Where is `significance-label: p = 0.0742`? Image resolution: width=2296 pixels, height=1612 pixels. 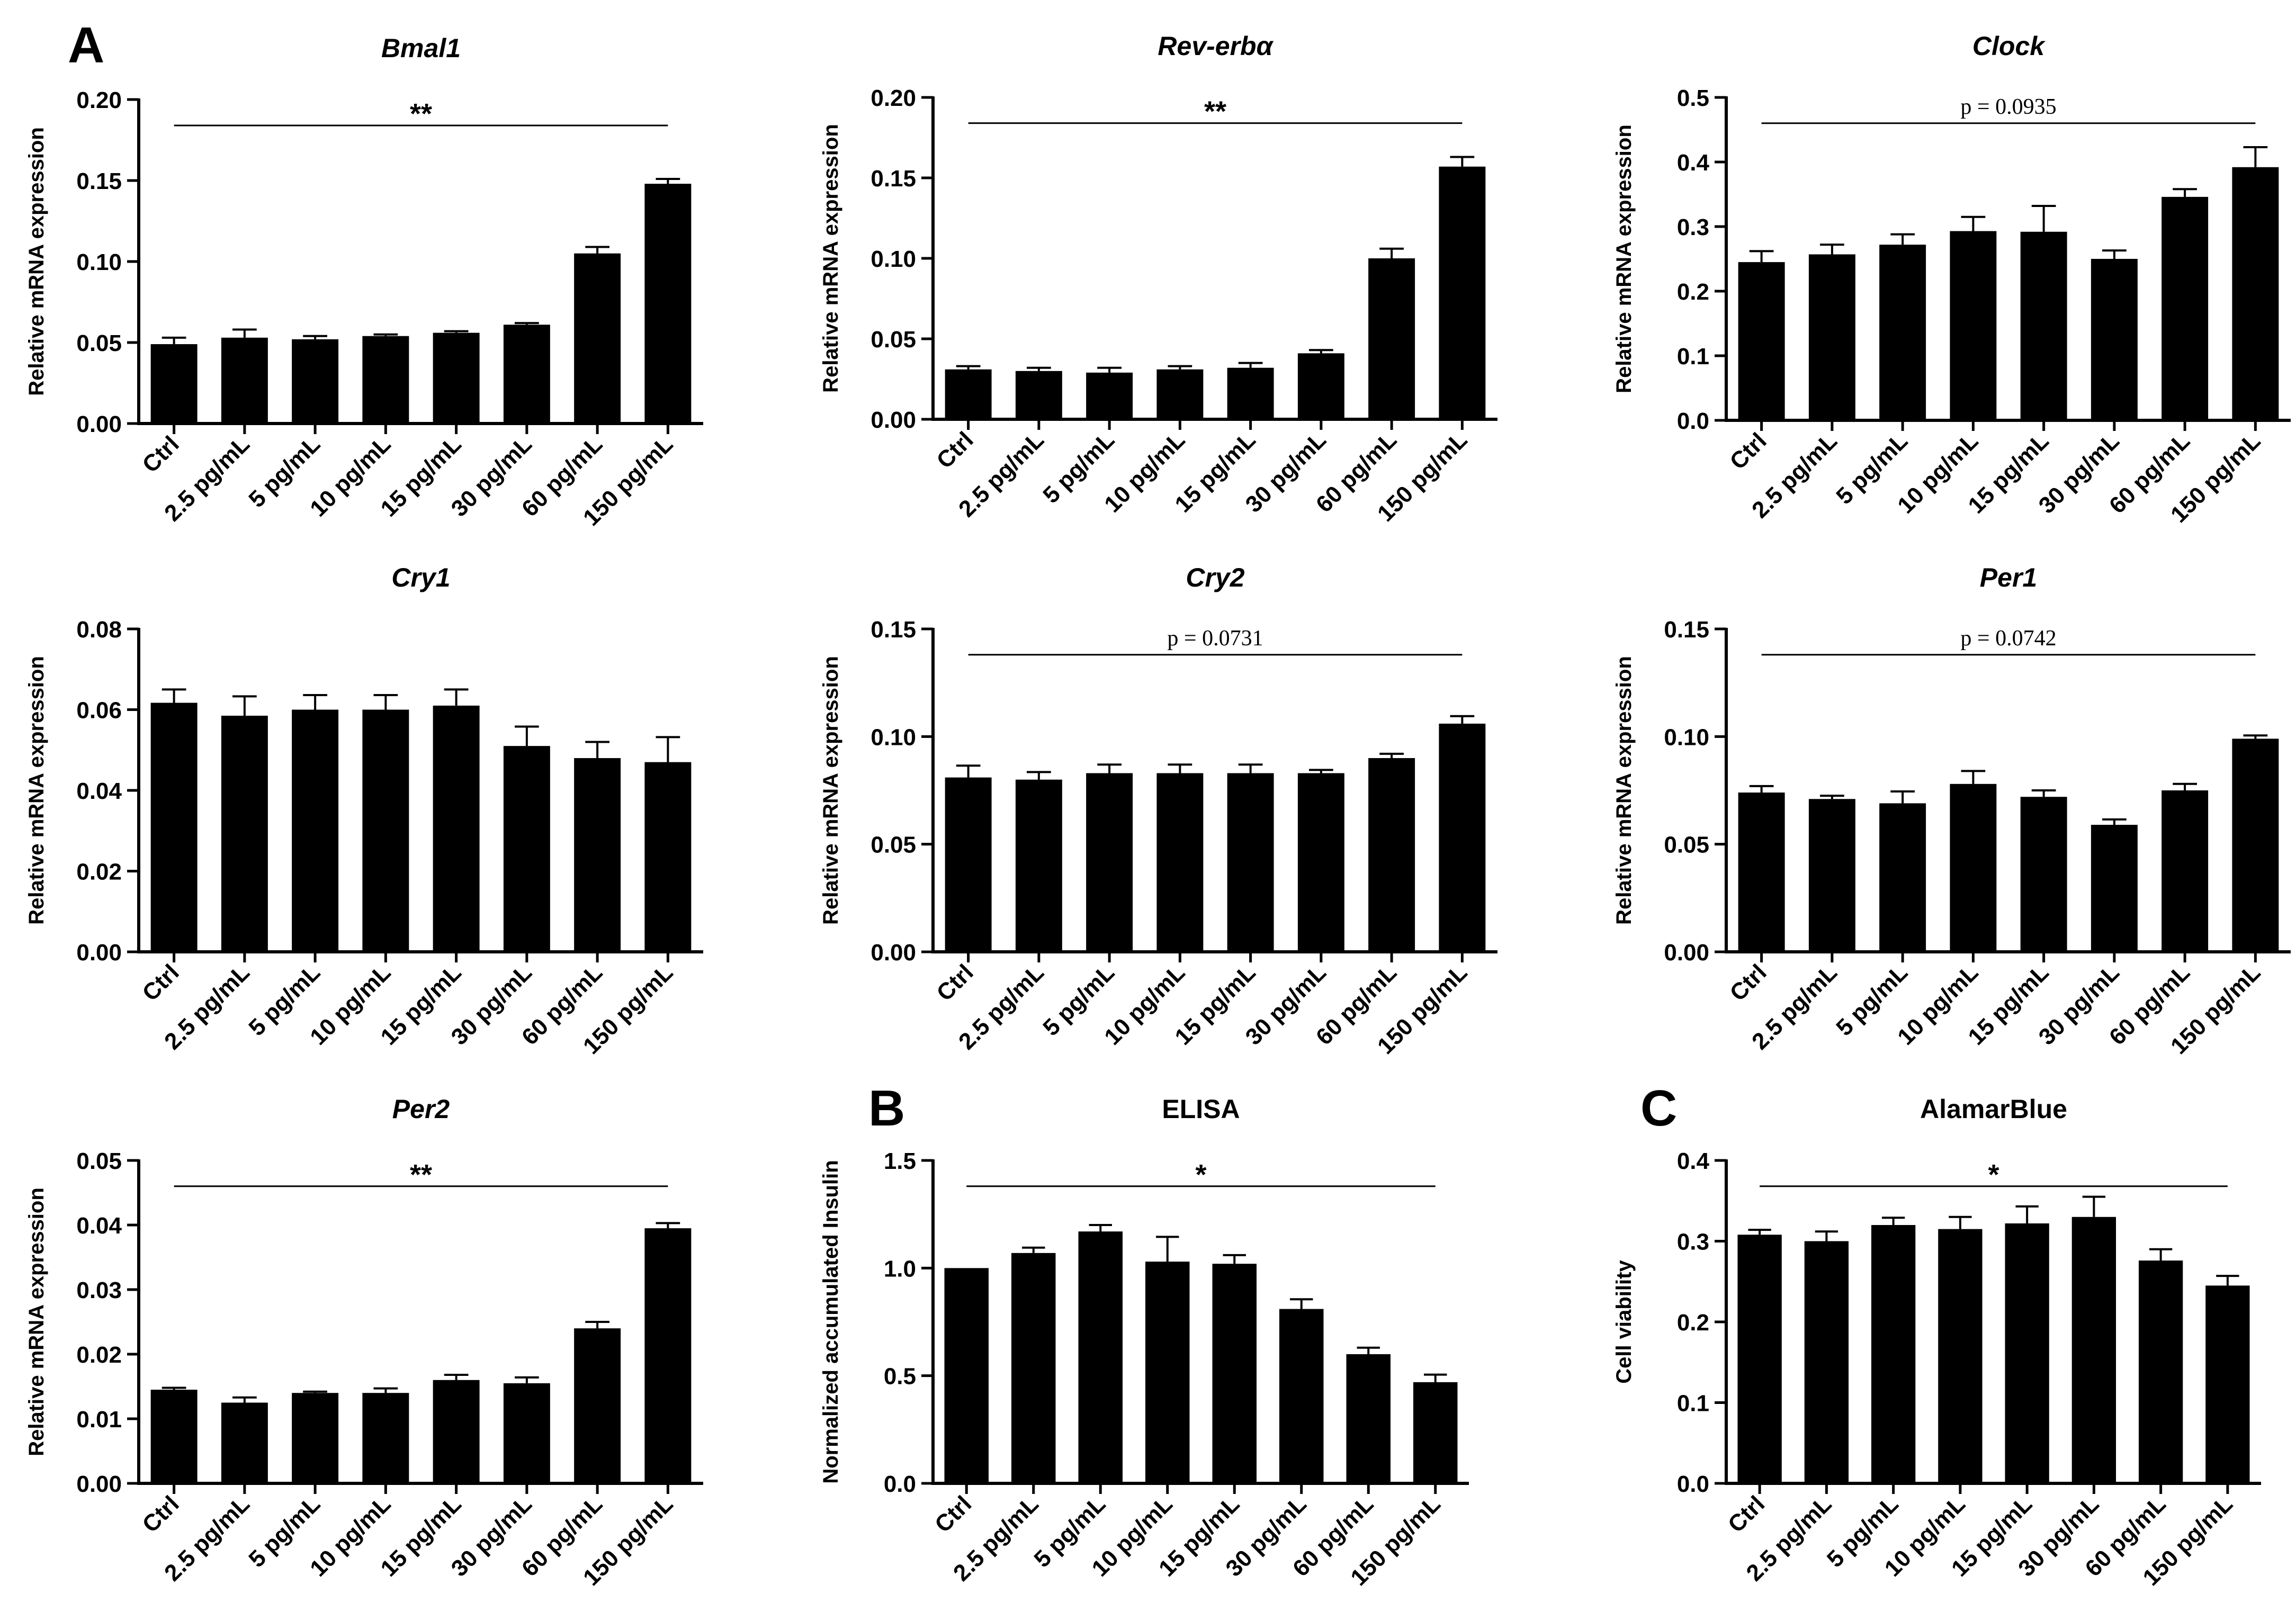
significance-label: p = 0.0742 is located at coordinates (2008, 638).